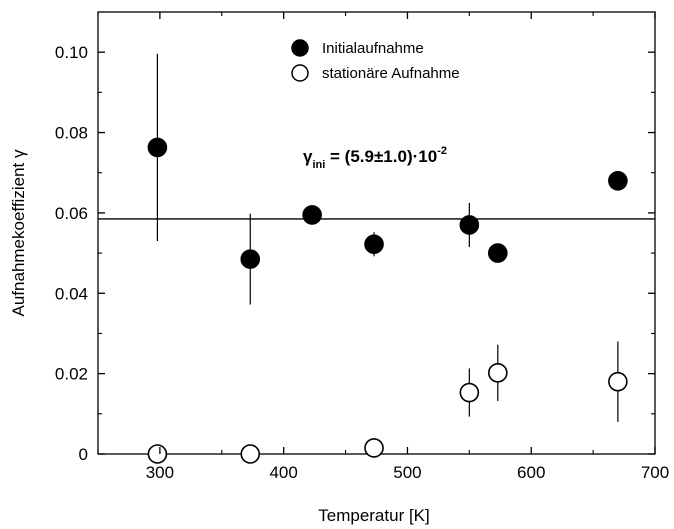 This screenshot has height=529, width=674. Describe the element at coordinates (18, 232) in the screenshot. I see `y-axis-title: Aufnahmekoeffizient γ` at that location.